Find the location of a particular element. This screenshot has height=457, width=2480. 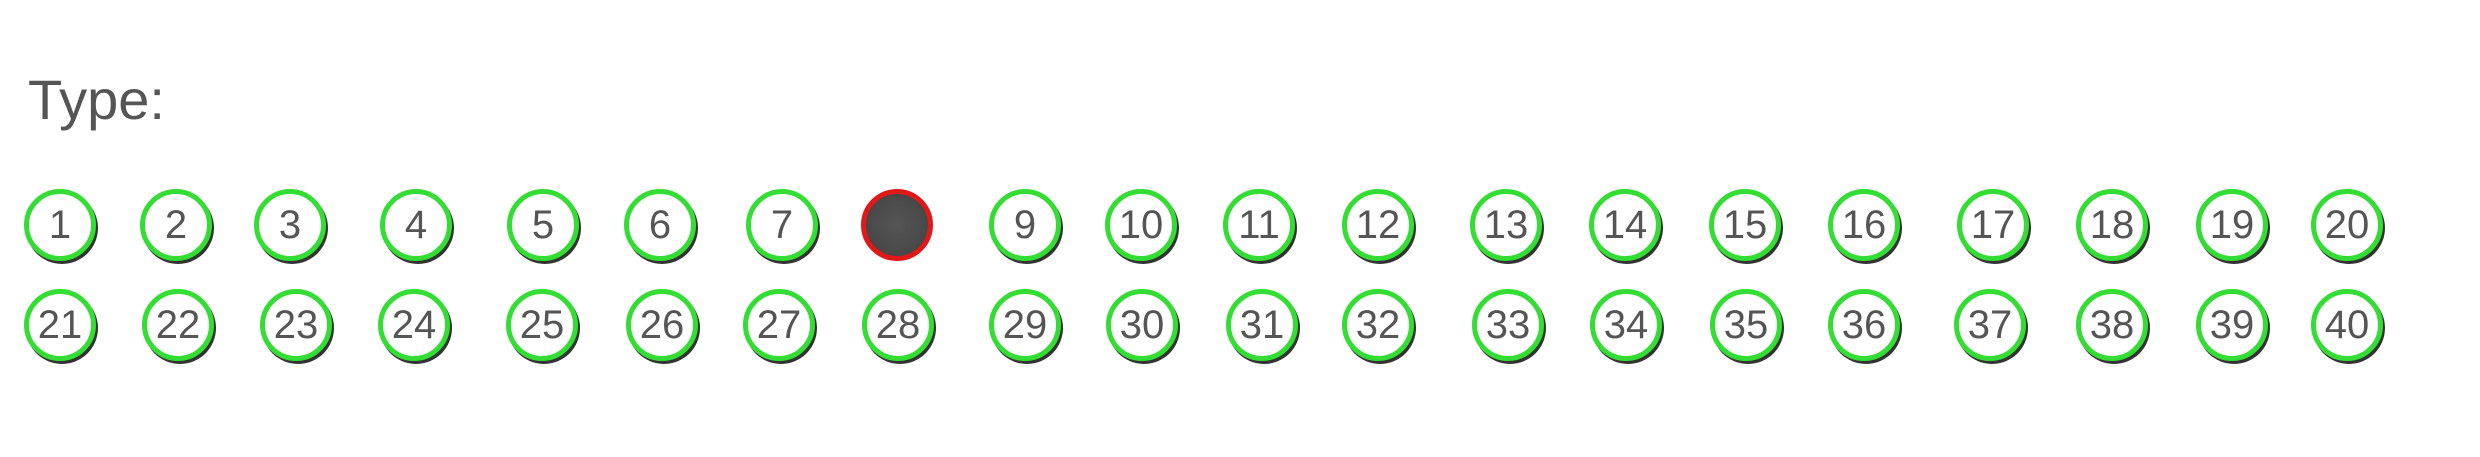

bubble-33: 33 is located at coordinates (1508, 325).